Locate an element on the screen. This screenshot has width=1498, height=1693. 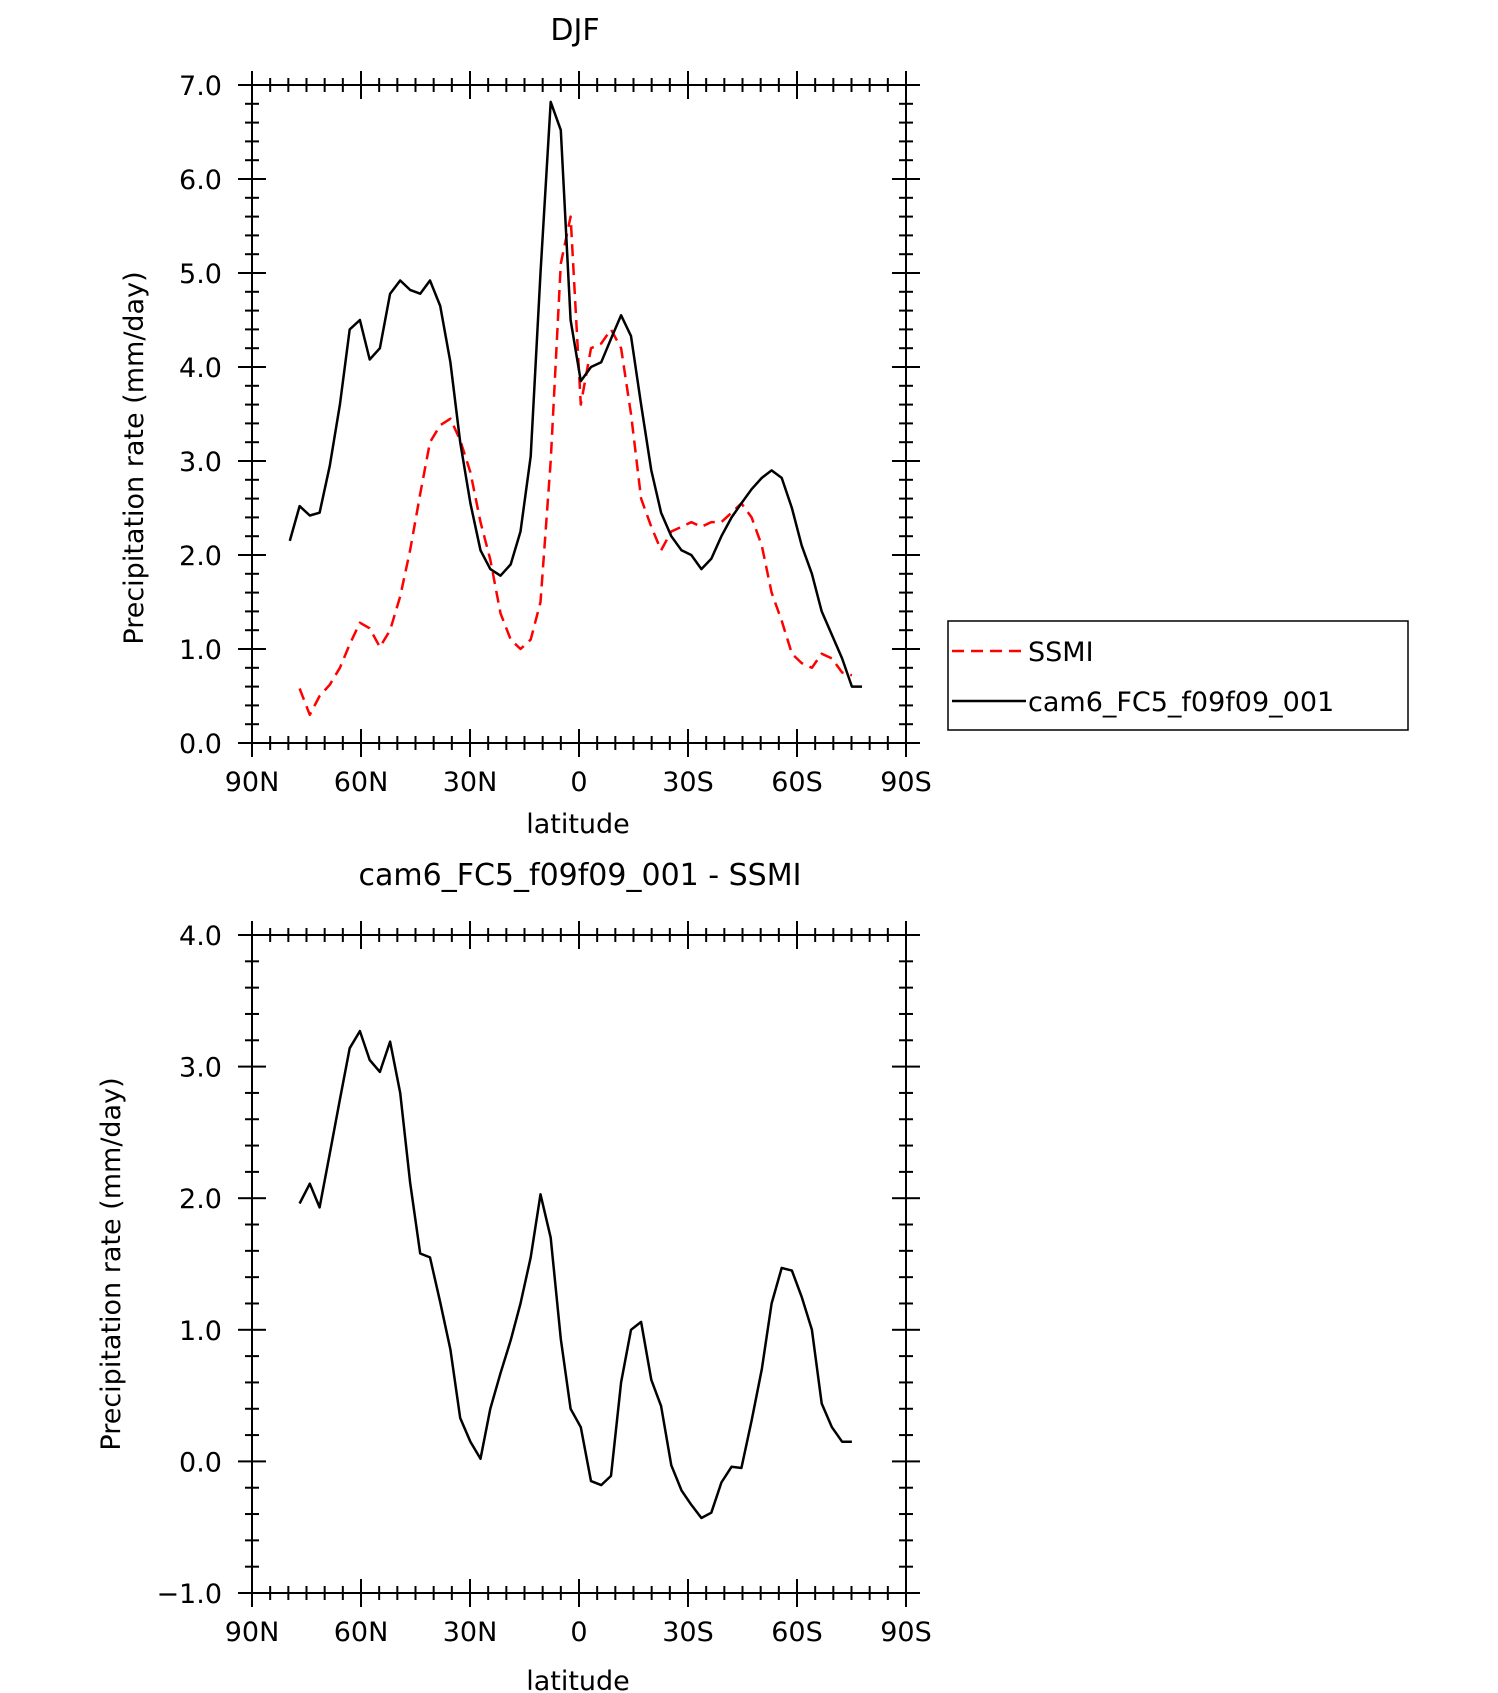
legend: SSMI cam6_FC5_f09f09_001 is located at coordinates (1178, 675).